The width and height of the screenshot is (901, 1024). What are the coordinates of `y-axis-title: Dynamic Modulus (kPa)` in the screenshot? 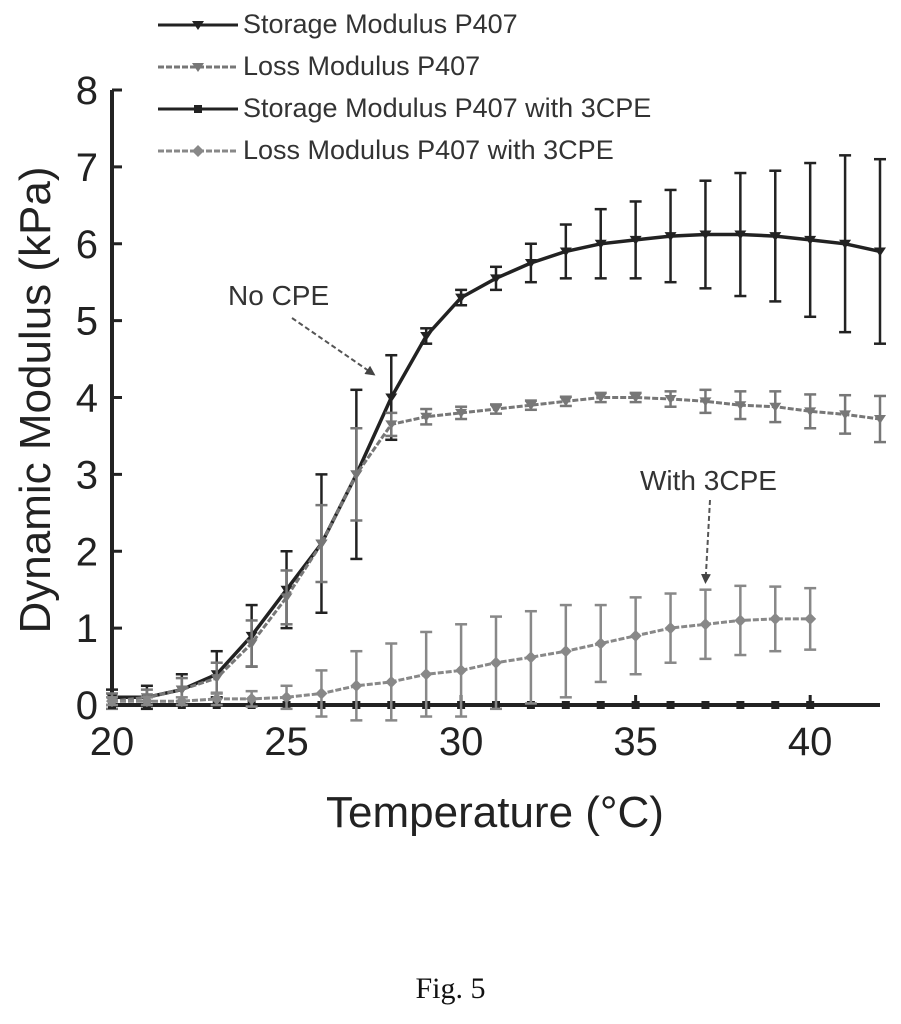 It's located at (35, 399).